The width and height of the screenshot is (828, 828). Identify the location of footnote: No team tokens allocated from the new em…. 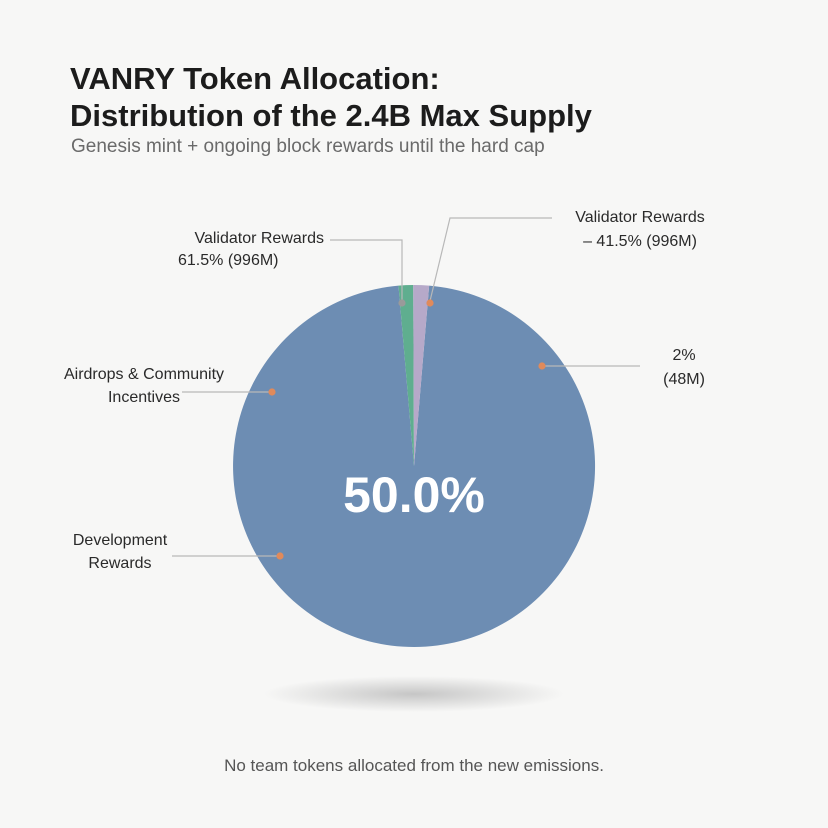
(414, 765).